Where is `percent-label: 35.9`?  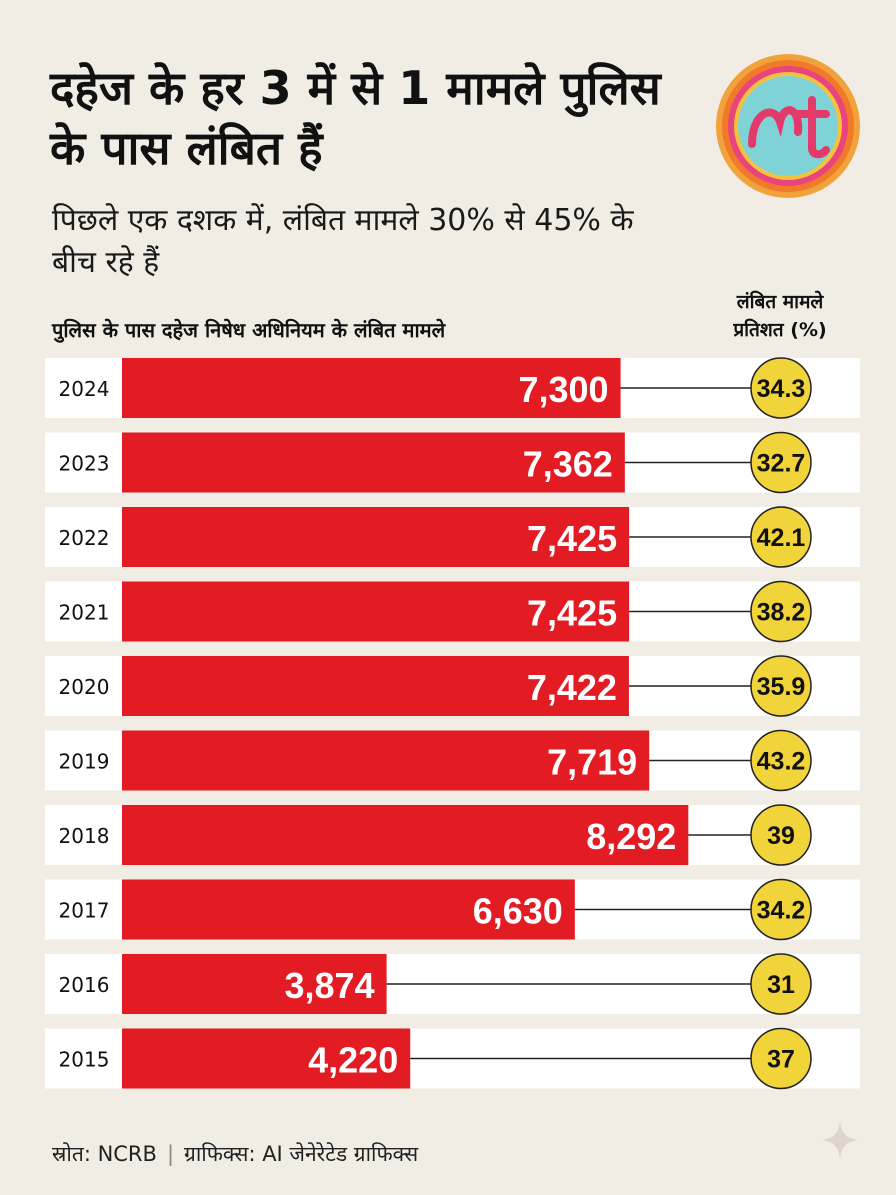
percent-label: 35.9 is located at coordinates (781, 687).